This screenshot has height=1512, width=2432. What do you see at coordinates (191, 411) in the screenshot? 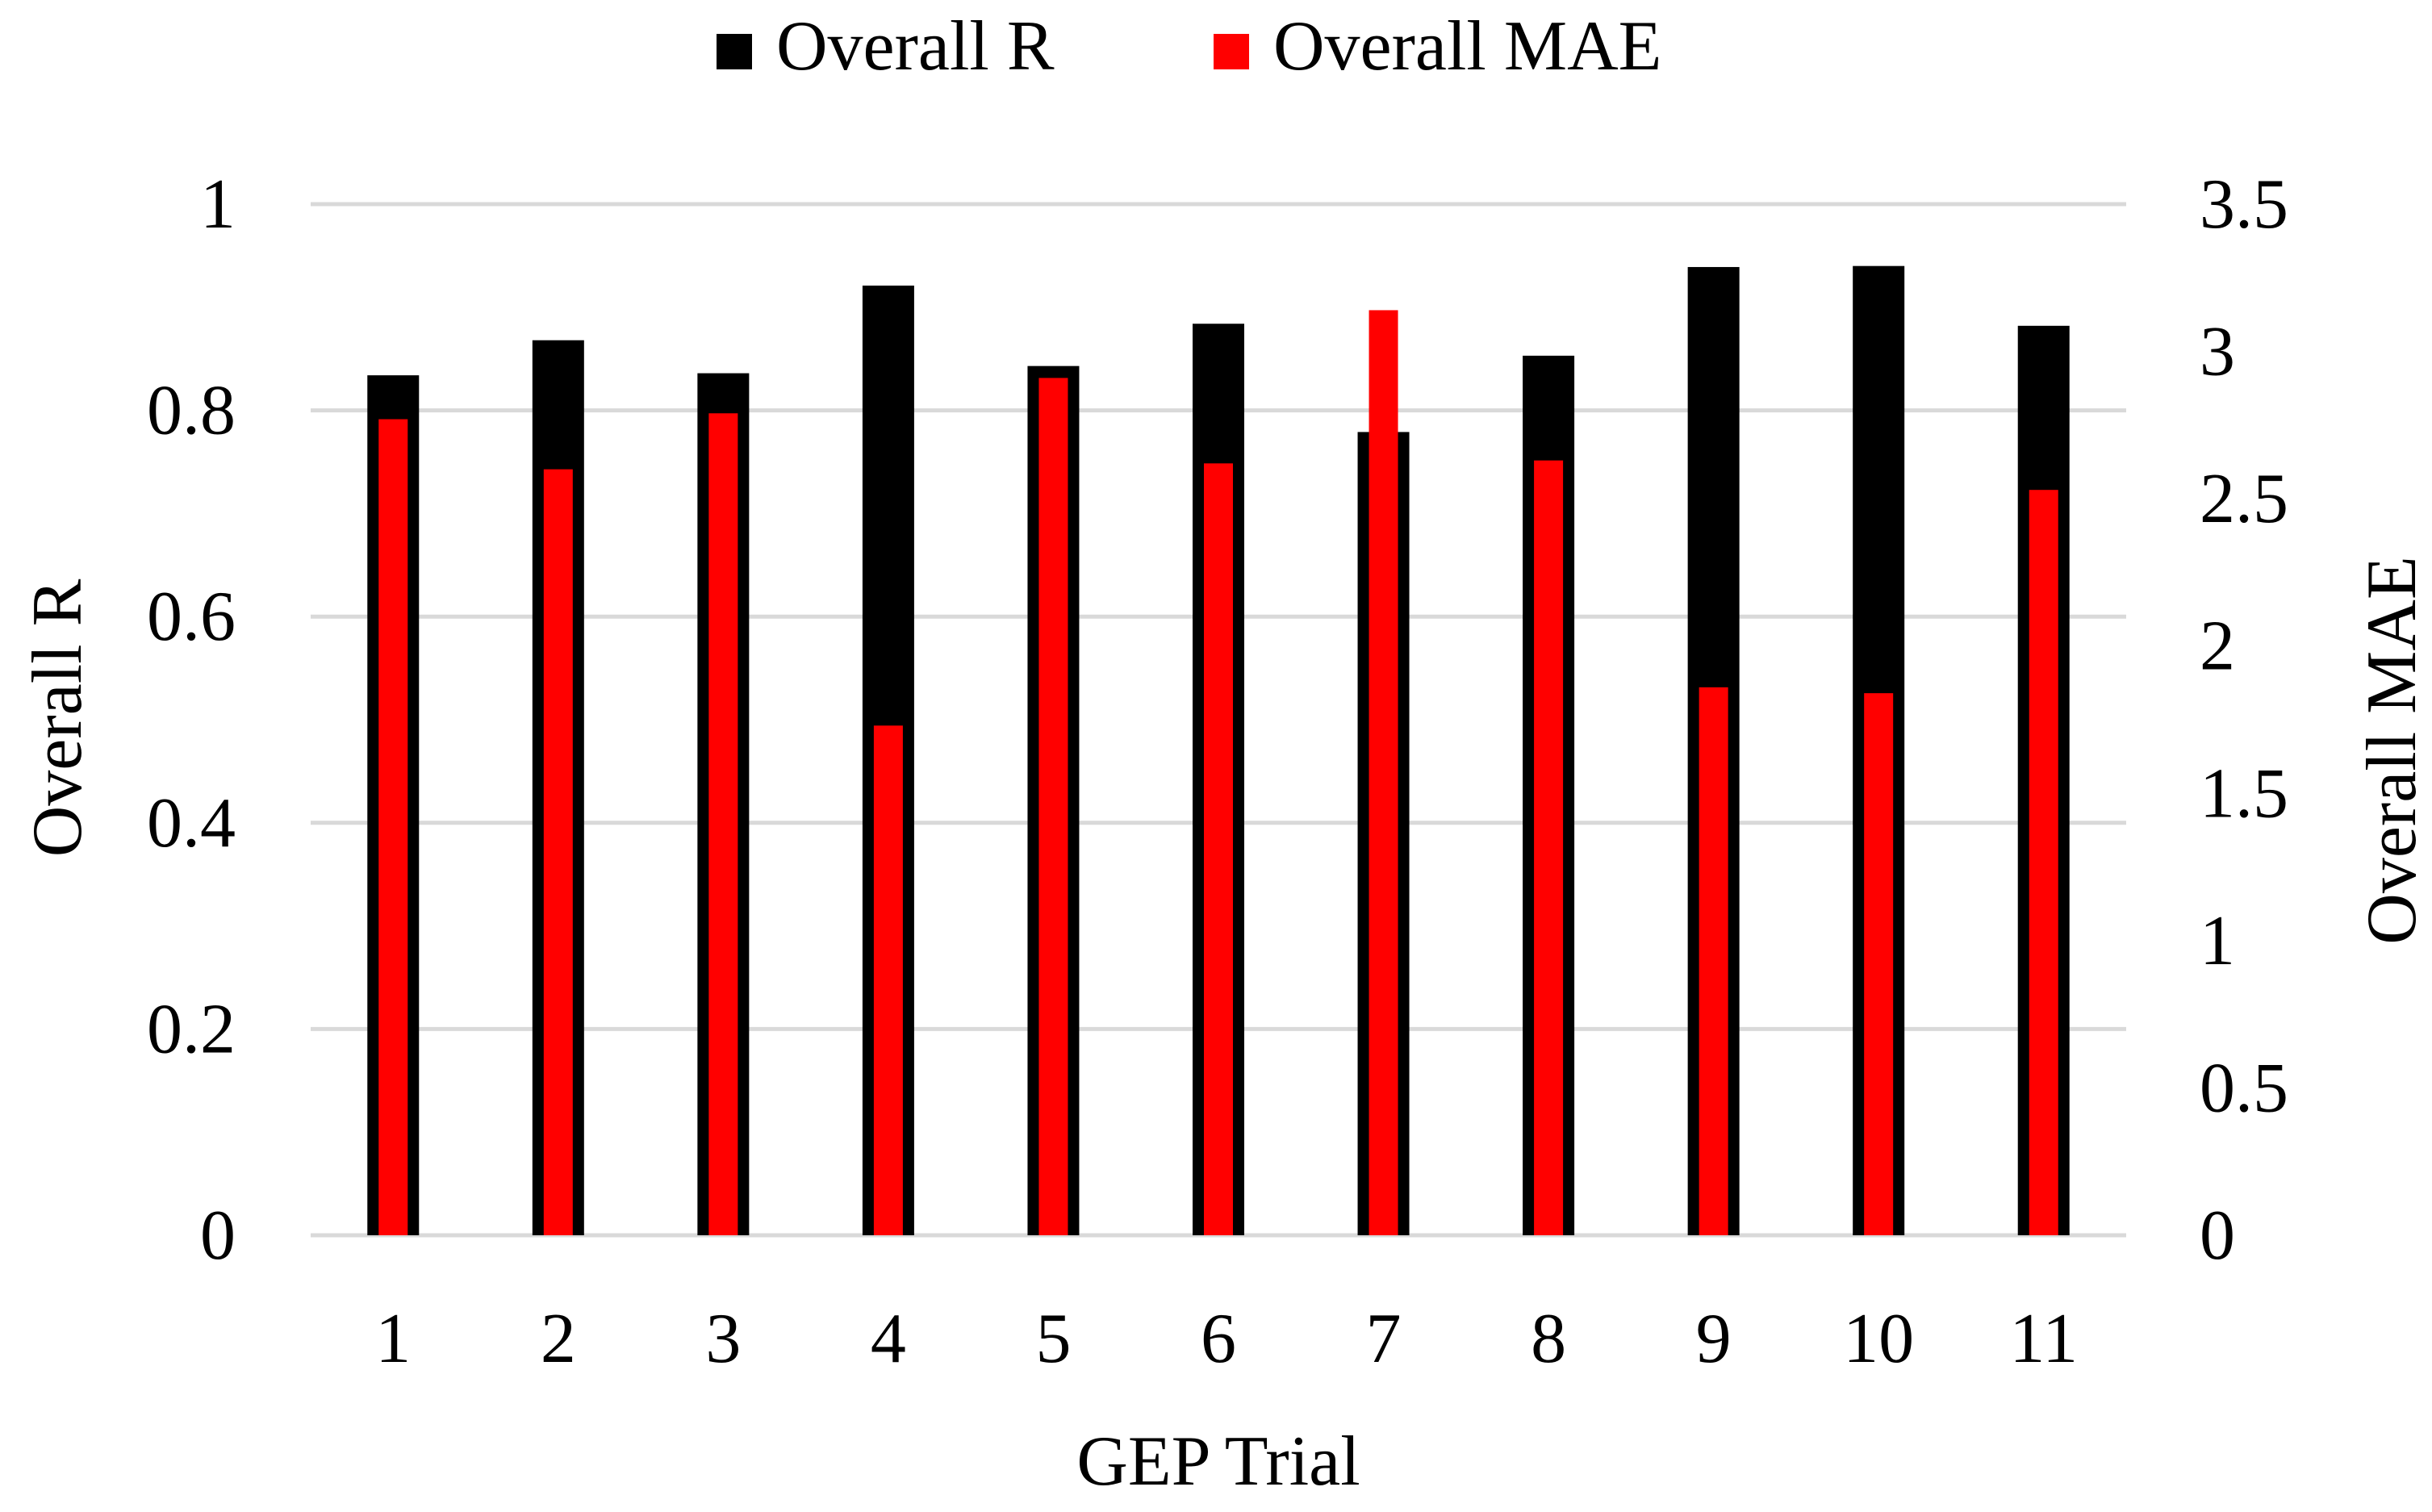
I see `left-tick-label: 0.8` at bounding box center [191, 411].